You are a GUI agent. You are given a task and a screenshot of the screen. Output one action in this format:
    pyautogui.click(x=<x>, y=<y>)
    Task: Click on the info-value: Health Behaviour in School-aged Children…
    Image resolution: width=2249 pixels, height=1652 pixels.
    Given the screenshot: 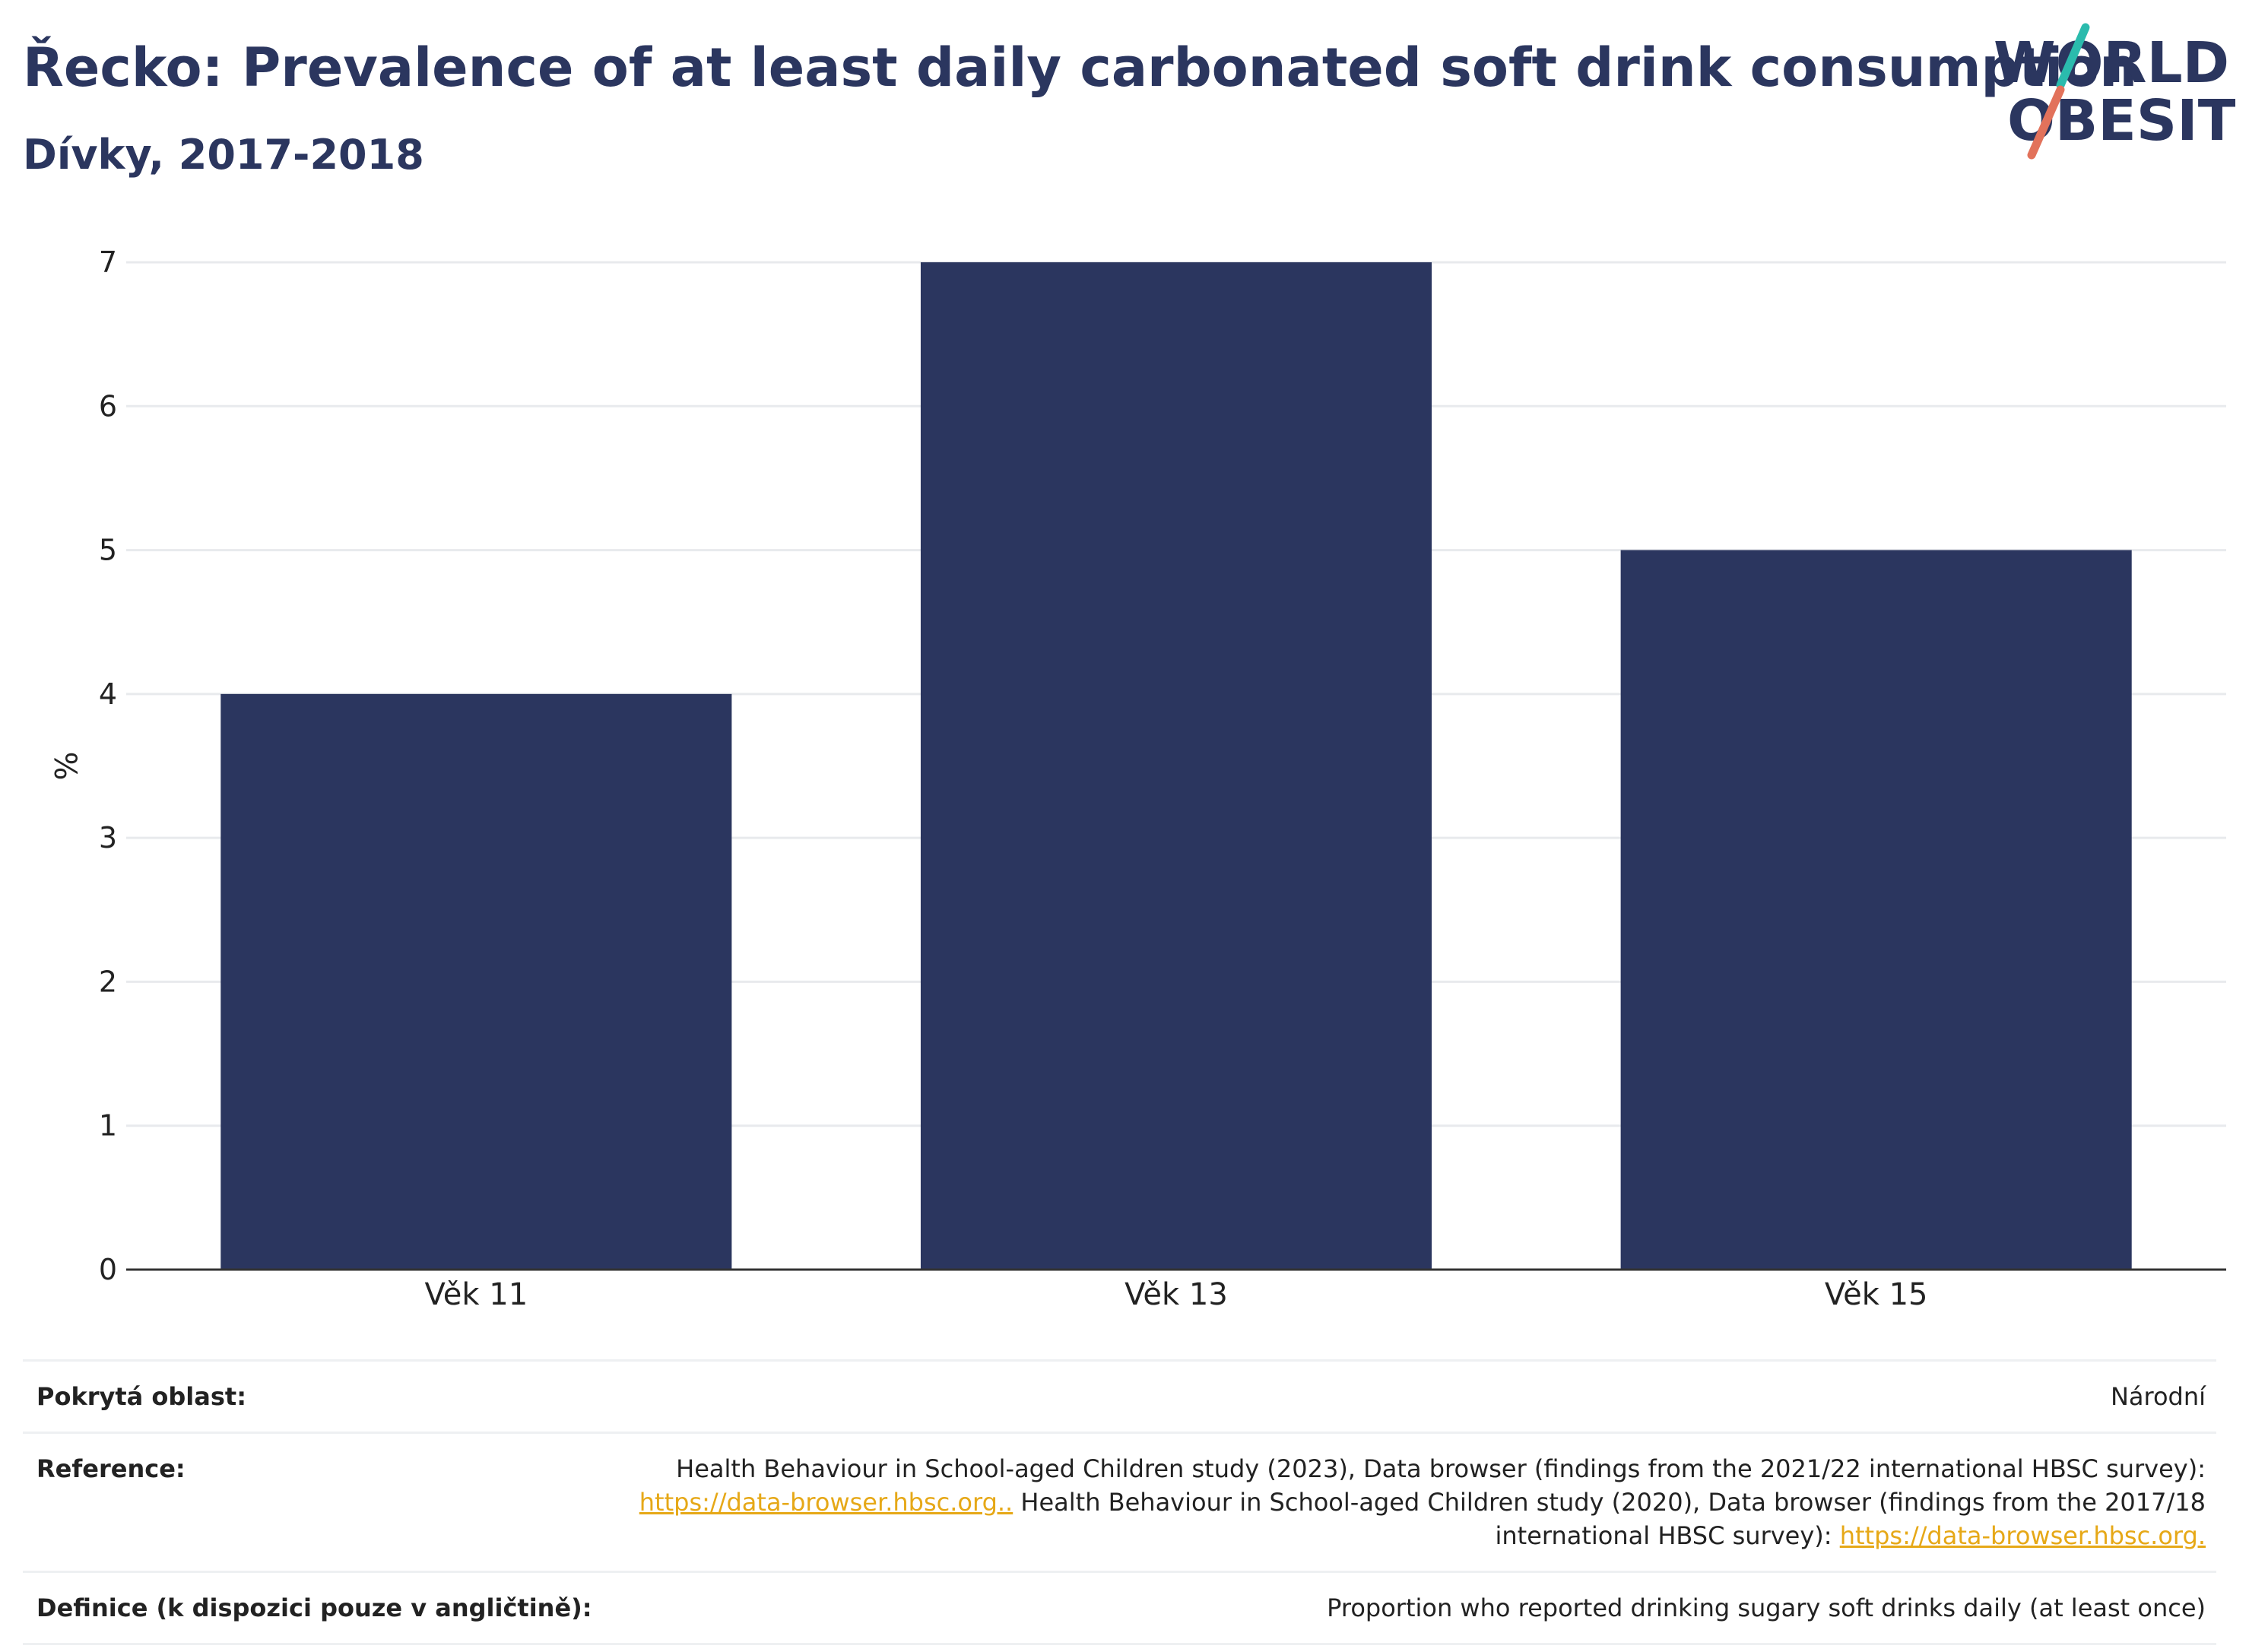 What is the action you would take?
    pyautogui.click(x=1420, y=1502)
    